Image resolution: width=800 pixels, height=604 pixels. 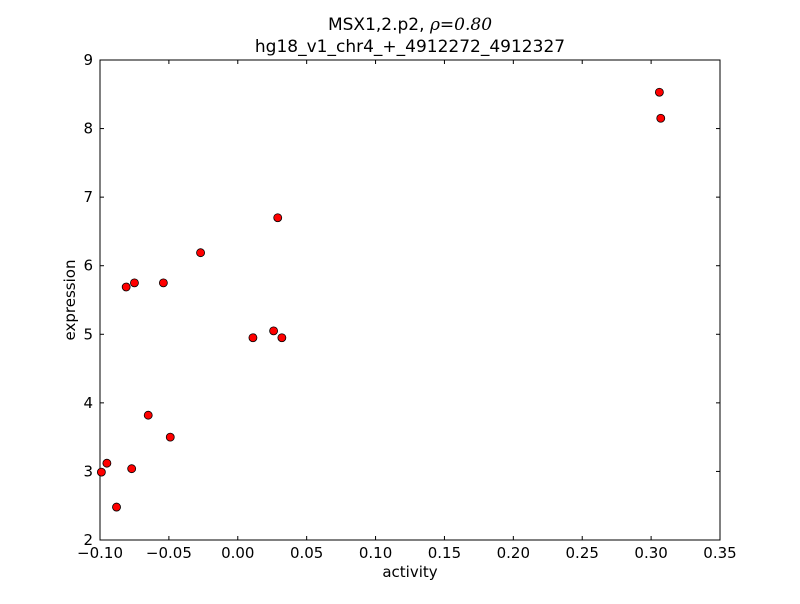 I want to click on title-rho: ρ=0.80, so click(x=460, y=25).